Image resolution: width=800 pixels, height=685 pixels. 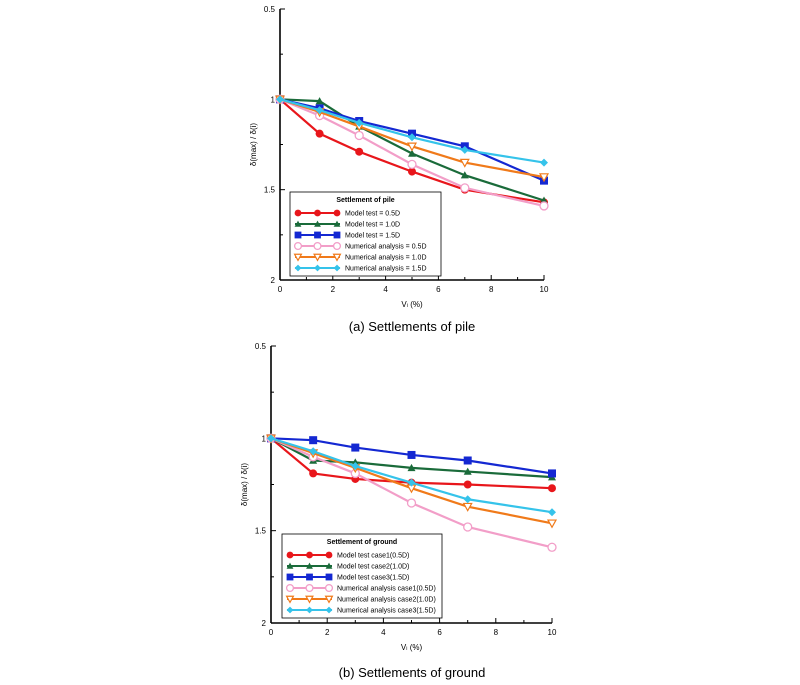 What do you see at coordinates (386, 247) in the screenshot?
I see `legend-entry-label: Numerical analysis = 0.5D` at bounding box center [386, 247].